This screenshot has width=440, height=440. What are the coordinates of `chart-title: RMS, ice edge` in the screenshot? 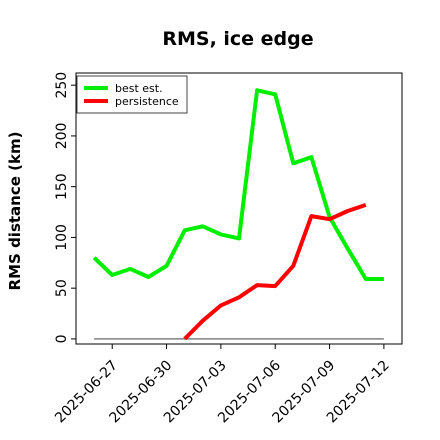 It's located at (237, 39).